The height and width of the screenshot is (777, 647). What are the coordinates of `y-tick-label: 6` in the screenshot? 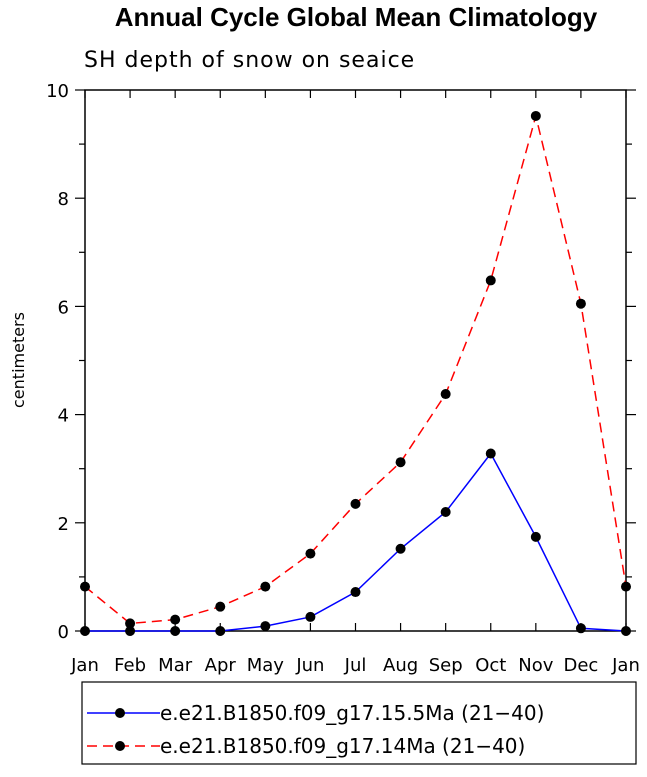 It's located at (63, 307).